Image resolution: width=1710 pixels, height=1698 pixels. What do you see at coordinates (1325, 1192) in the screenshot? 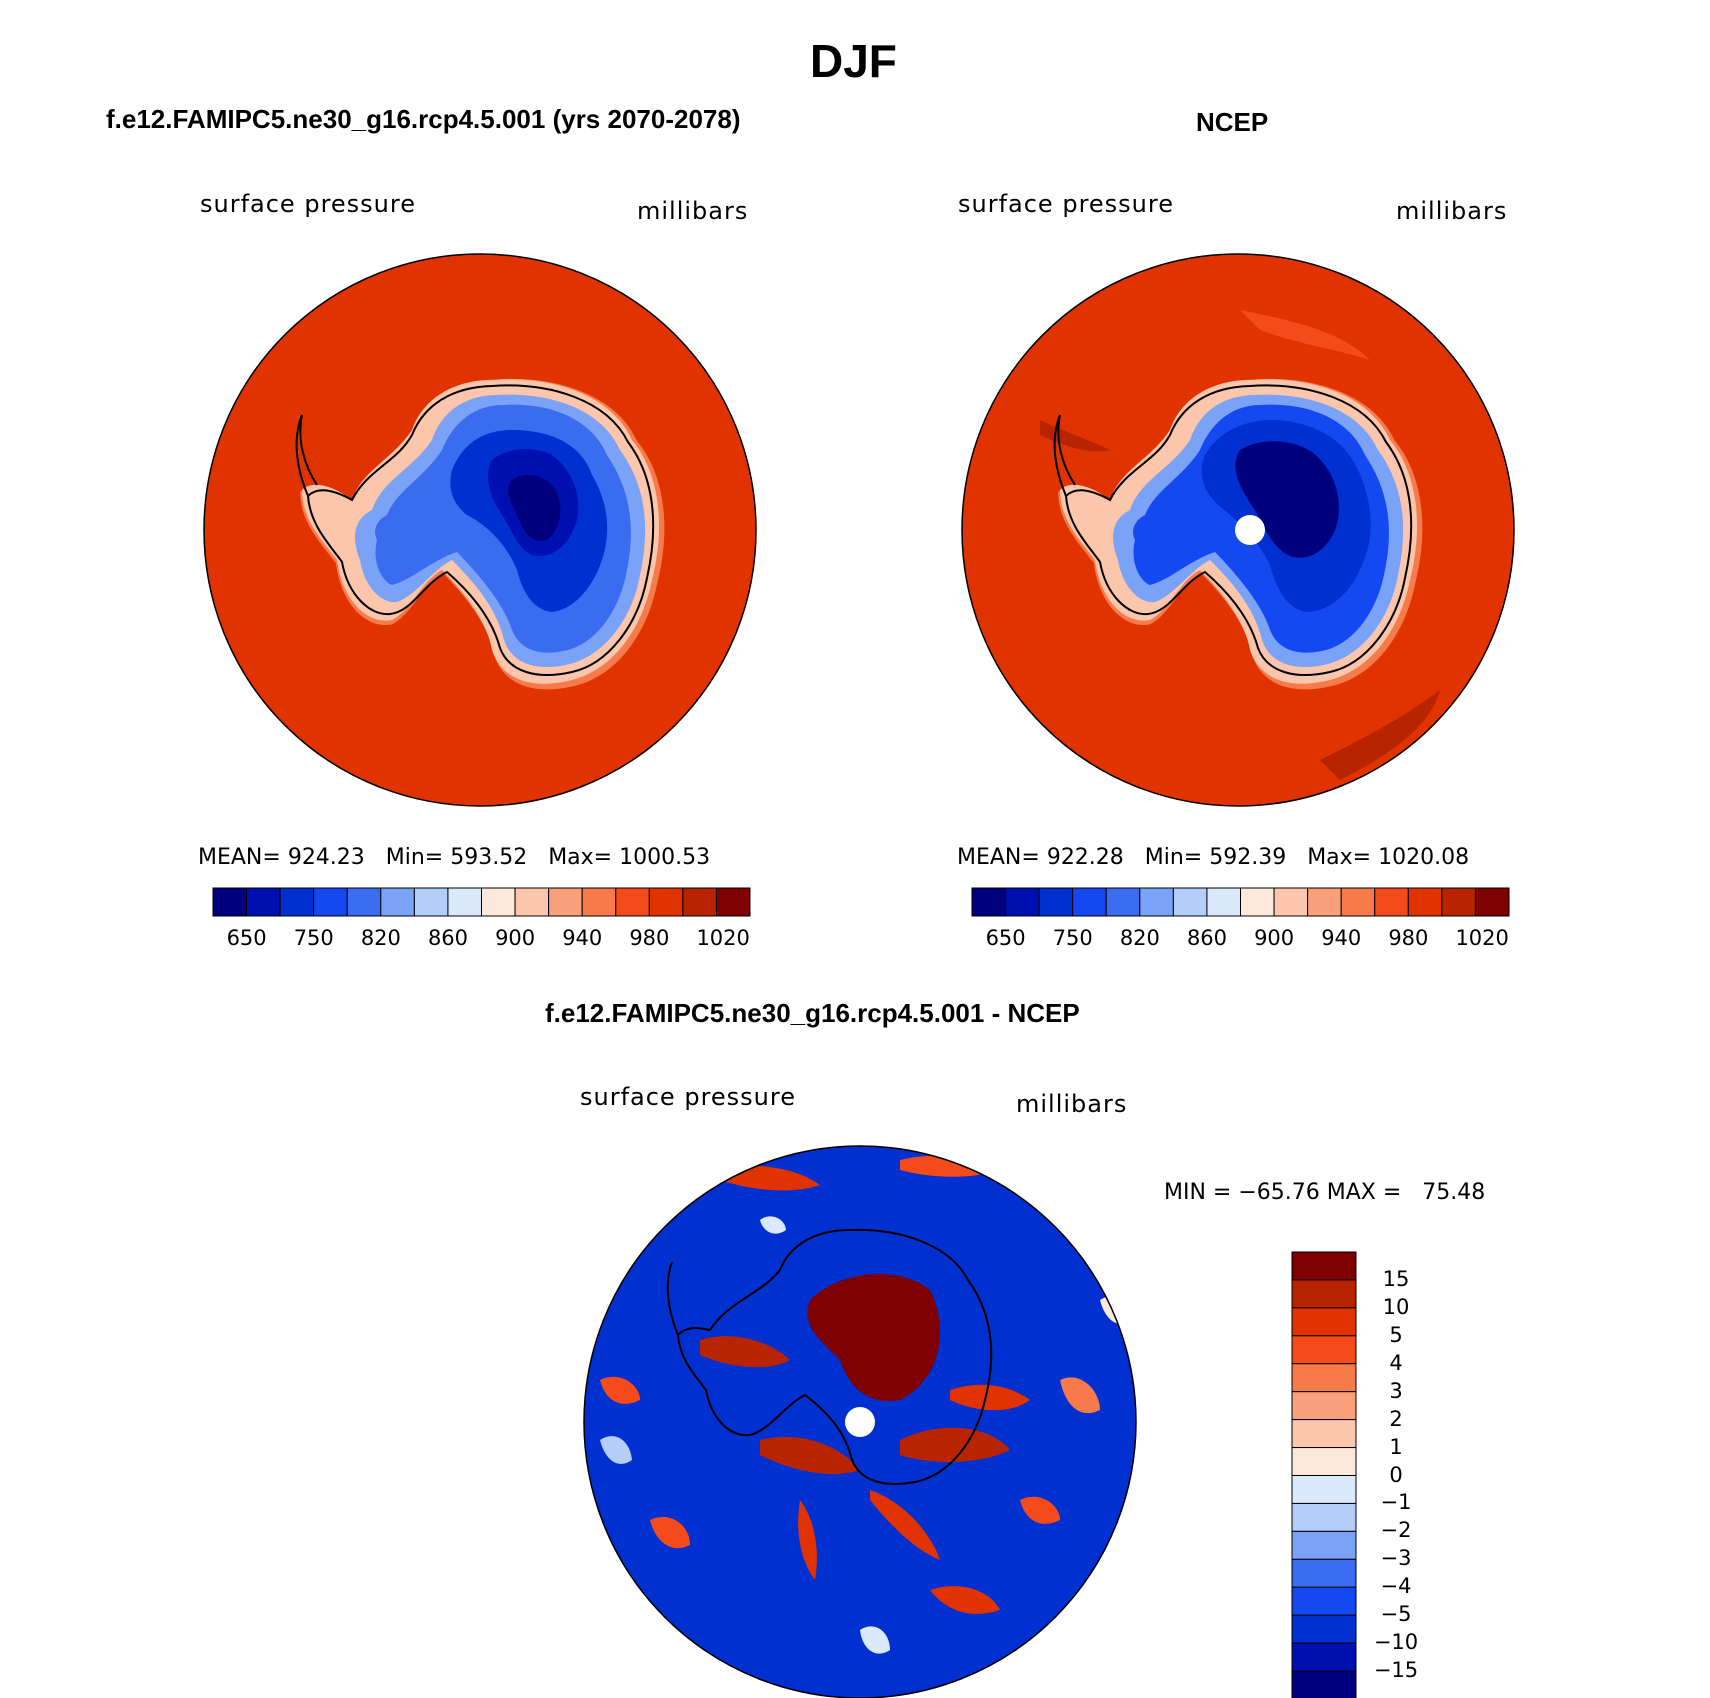
I see `diff-stats: MIN = −65.76 MAX = 75.48` at bounding box center [1325, 1192].